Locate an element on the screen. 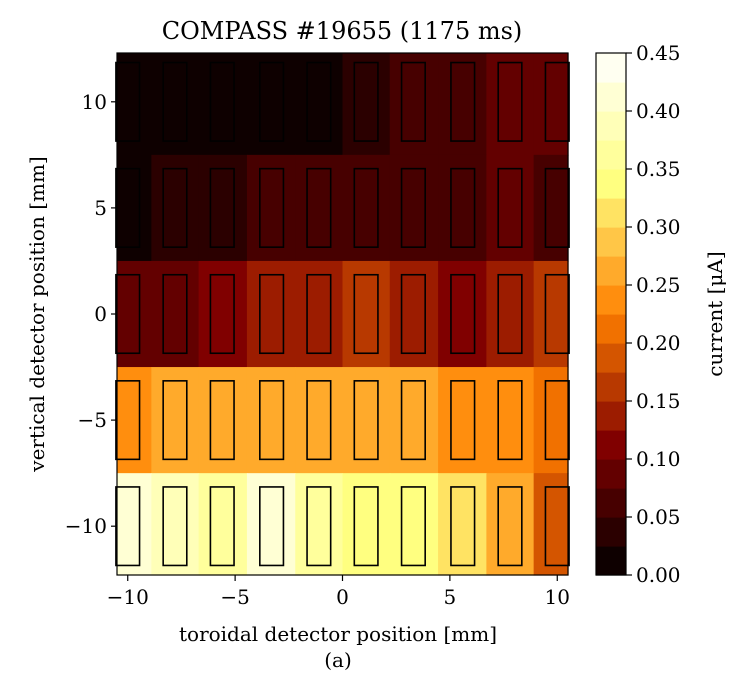 Image resolution: width=747 pixels, height=693 pixels. x-tick-label: 0 is located at coordinates (342, 597).